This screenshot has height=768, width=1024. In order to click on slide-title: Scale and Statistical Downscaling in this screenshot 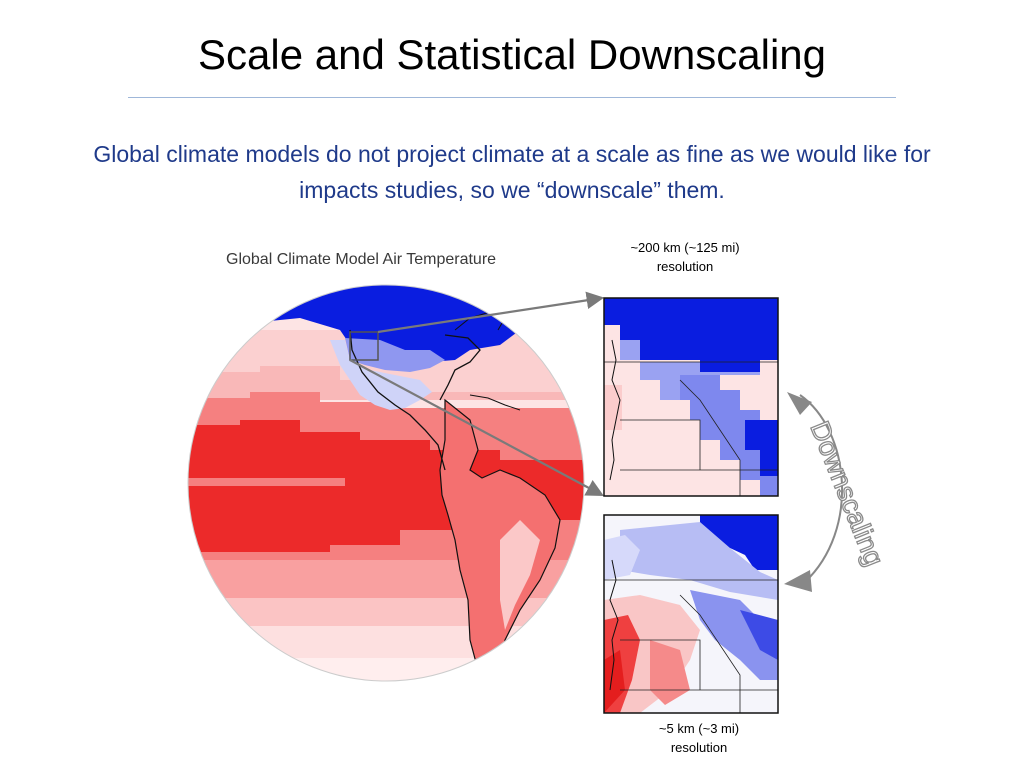, I will do `click(512, 54)`.